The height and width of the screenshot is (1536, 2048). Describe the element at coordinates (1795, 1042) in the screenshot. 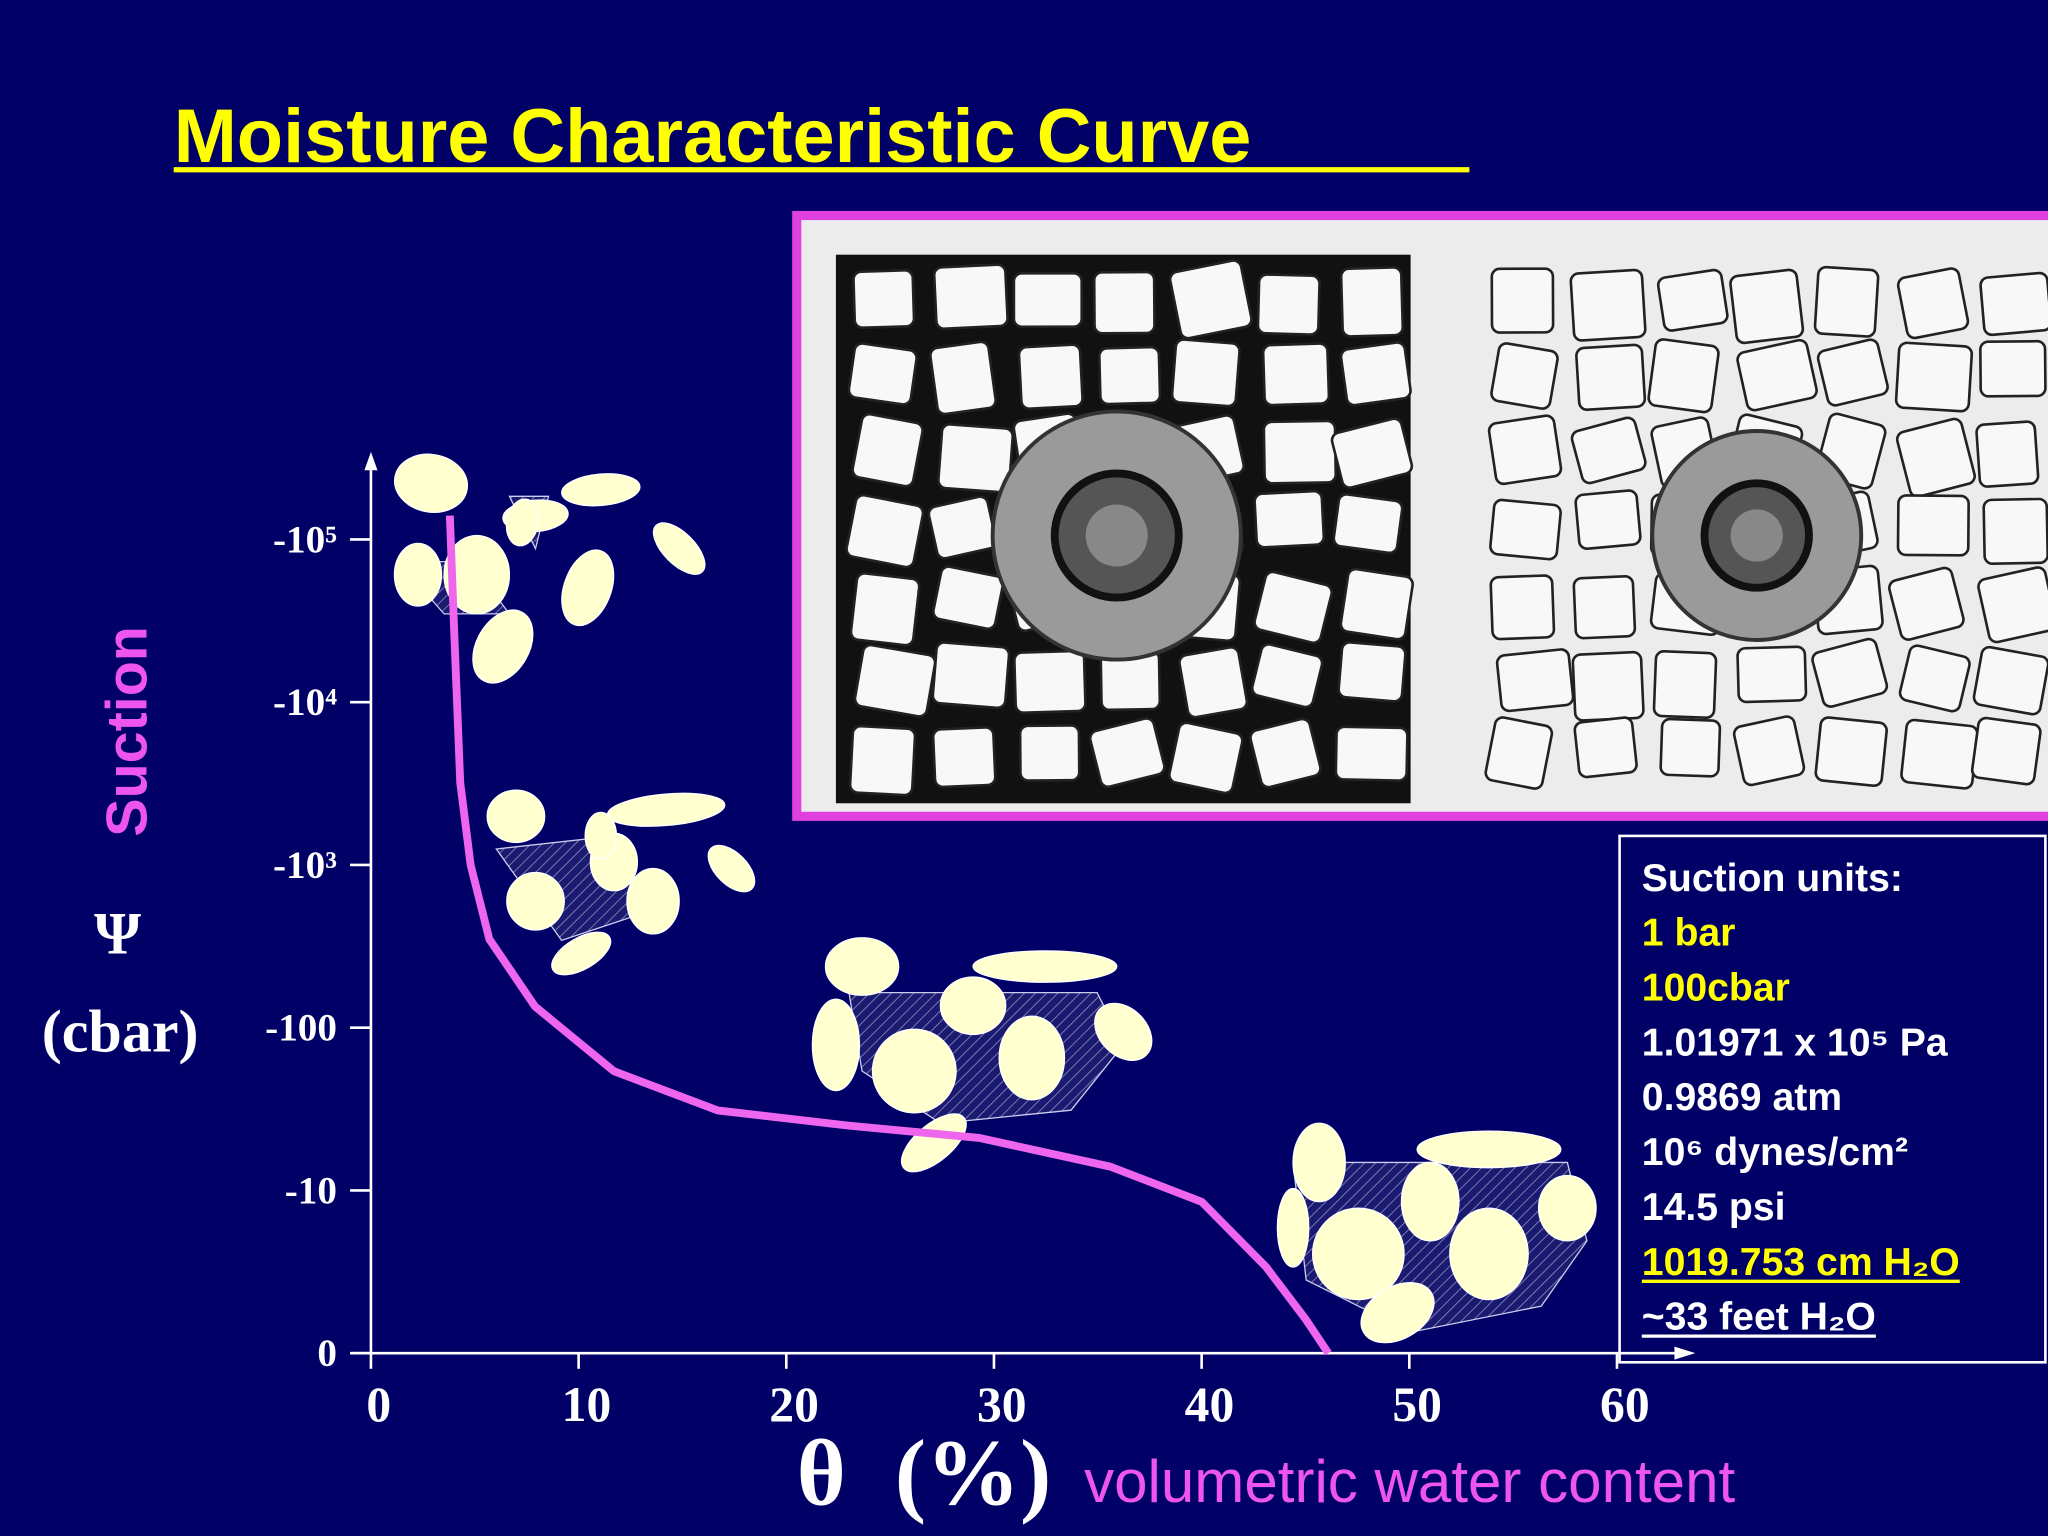

I see `unit-line: 1.01971 x 10⁵ Pa` at that location.